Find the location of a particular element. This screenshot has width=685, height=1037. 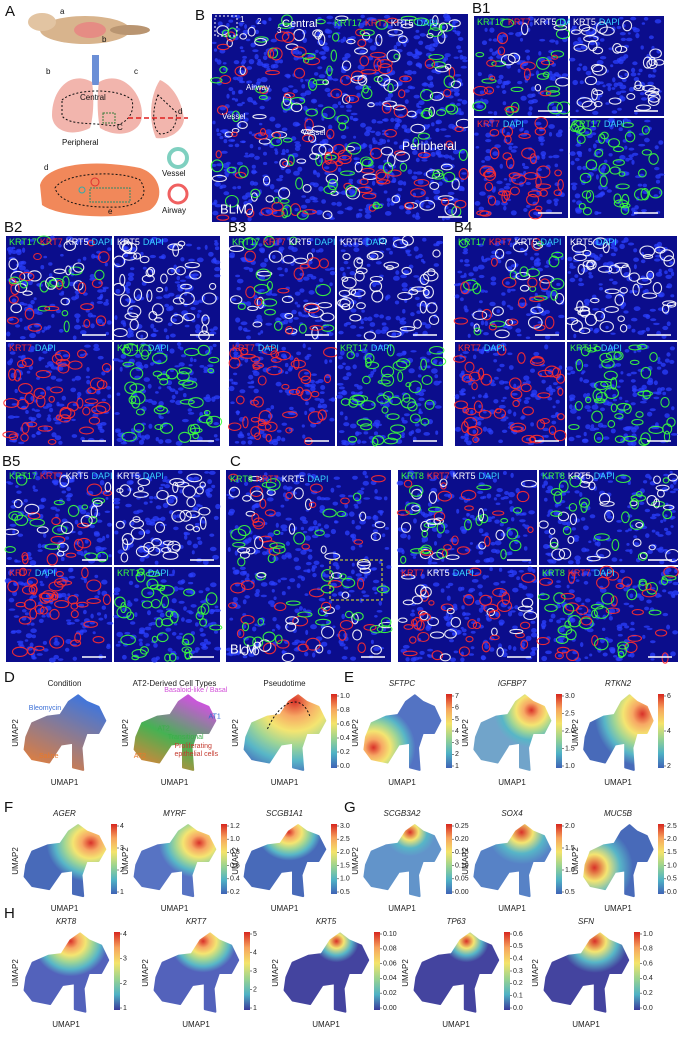

lobe-d-outline is located at coordinates (99, 190).